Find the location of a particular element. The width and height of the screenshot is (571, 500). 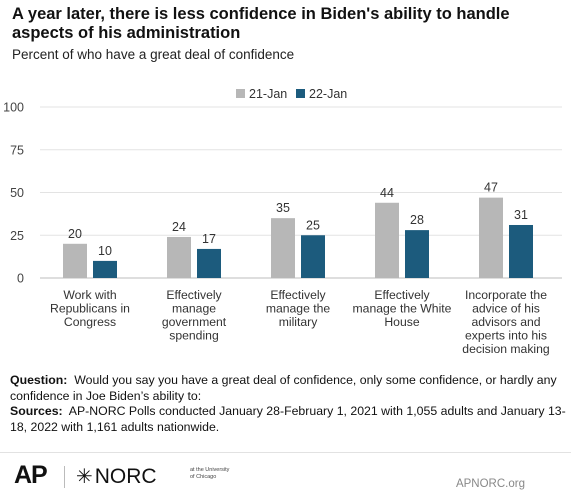

question-label: Question: is located at coordinates (39, 380).